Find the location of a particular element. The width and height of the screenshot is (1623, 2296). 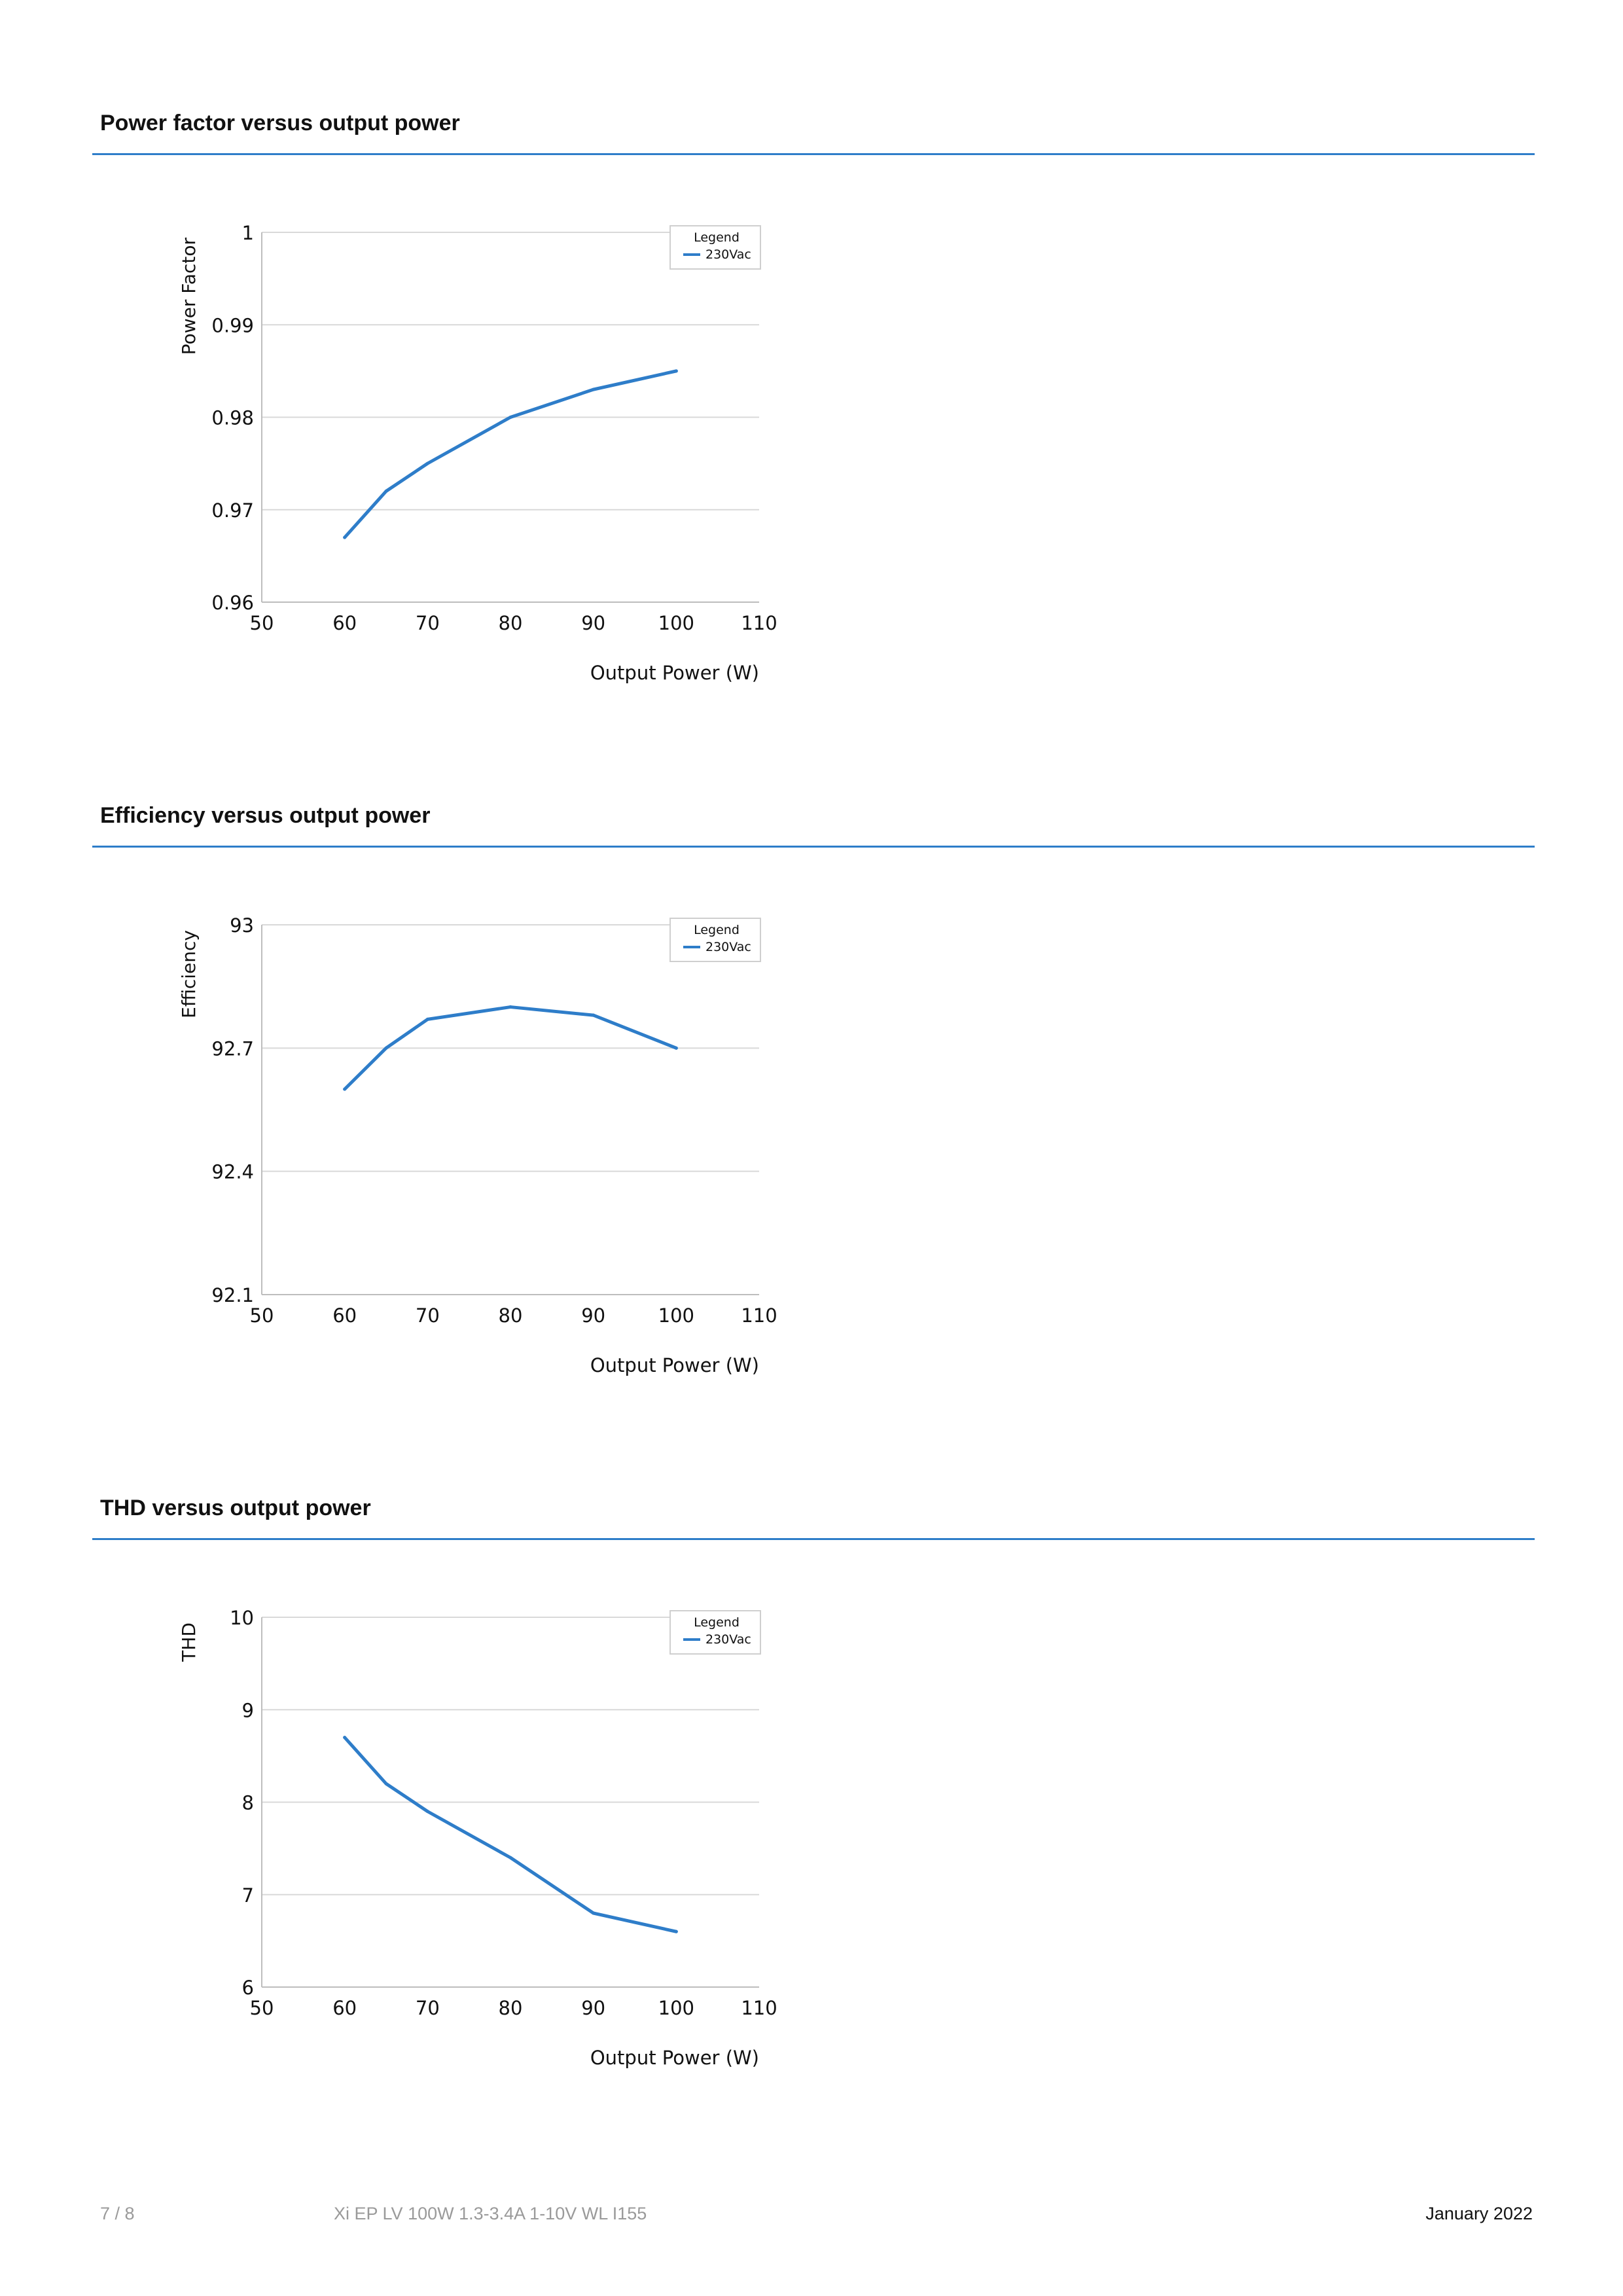

y-tick-label: 0.98 is located at coordinates (232, 418).